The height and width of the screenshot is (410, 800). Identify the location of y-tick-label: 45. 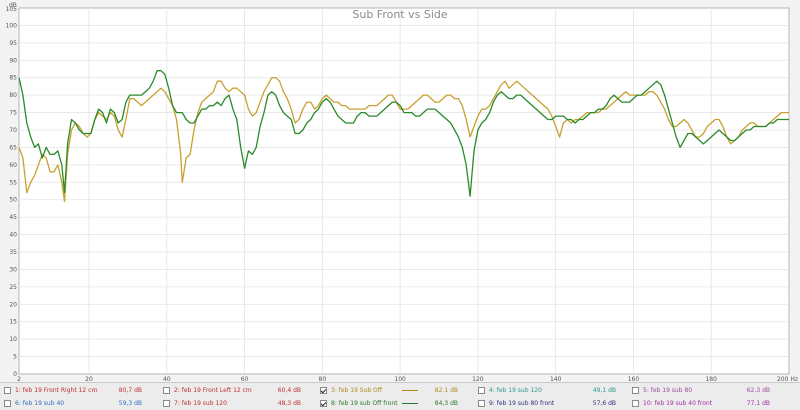
(13, 217).